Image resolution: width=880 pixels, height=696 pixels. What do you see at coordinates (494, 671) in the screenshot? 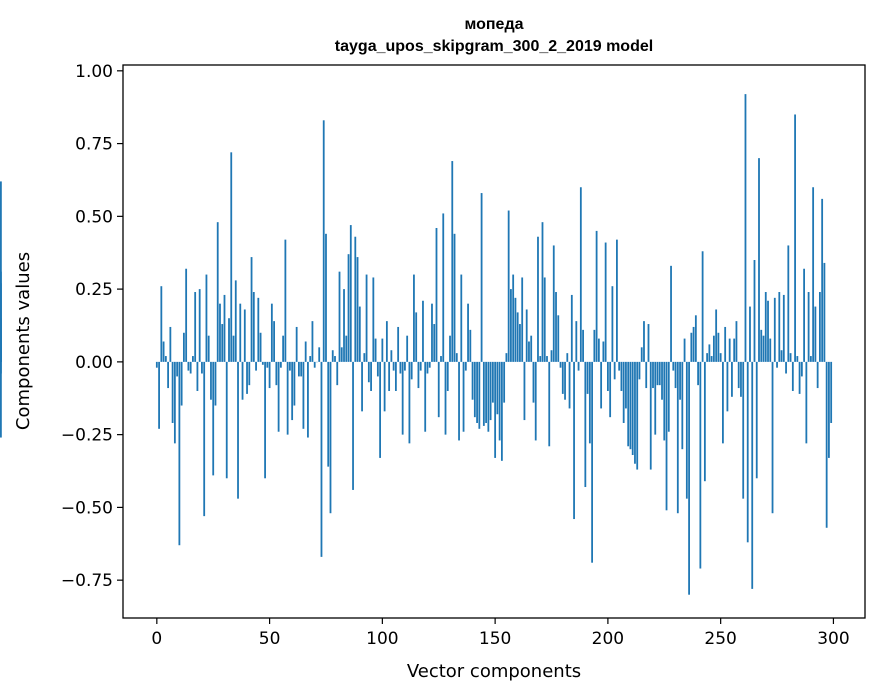
I see `x-axis-label: Vector components` at bounding box center [494, 671].